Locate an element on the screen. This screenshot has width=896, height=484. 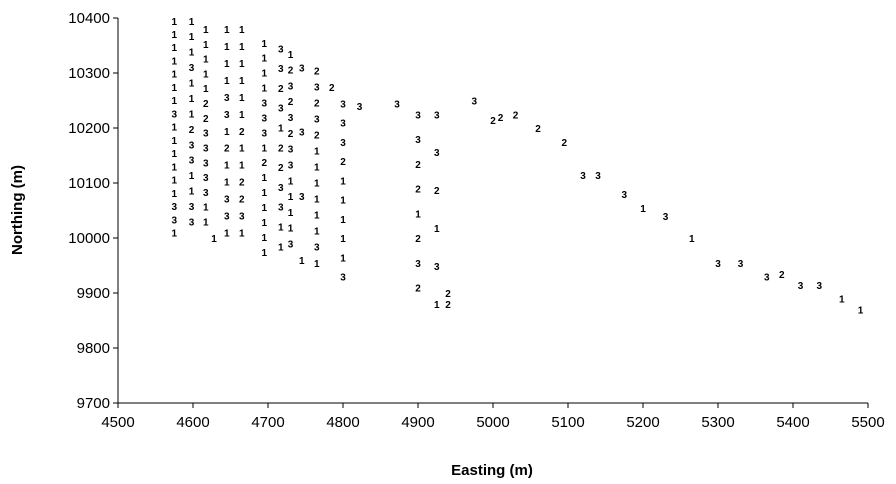
y-tick-label: 10300 is located at coordinates (89, 73).